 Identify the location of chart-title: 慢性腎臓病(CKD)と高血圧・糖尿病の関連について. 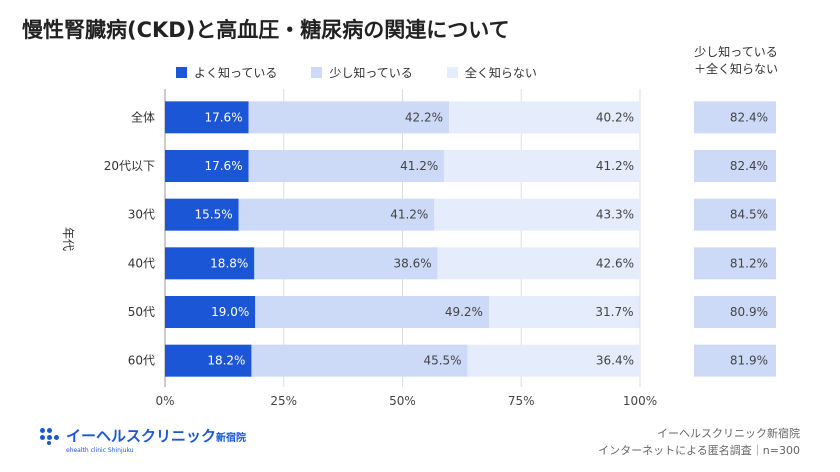
(266, 30).